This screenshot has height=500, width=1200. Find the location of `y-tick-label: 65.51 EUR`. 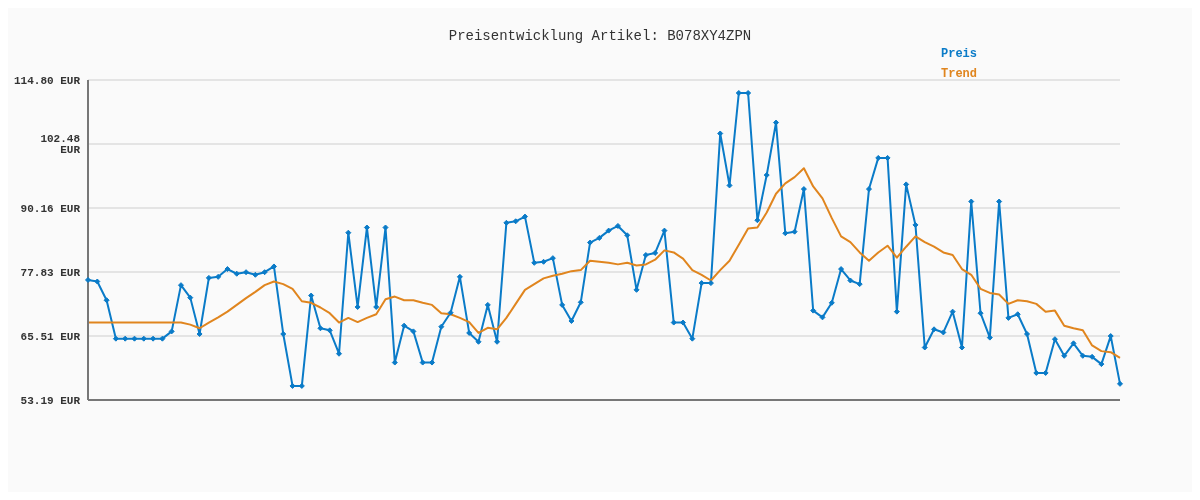

y-tick-label: 65.51 EUR is located at coordinates (50, 336).